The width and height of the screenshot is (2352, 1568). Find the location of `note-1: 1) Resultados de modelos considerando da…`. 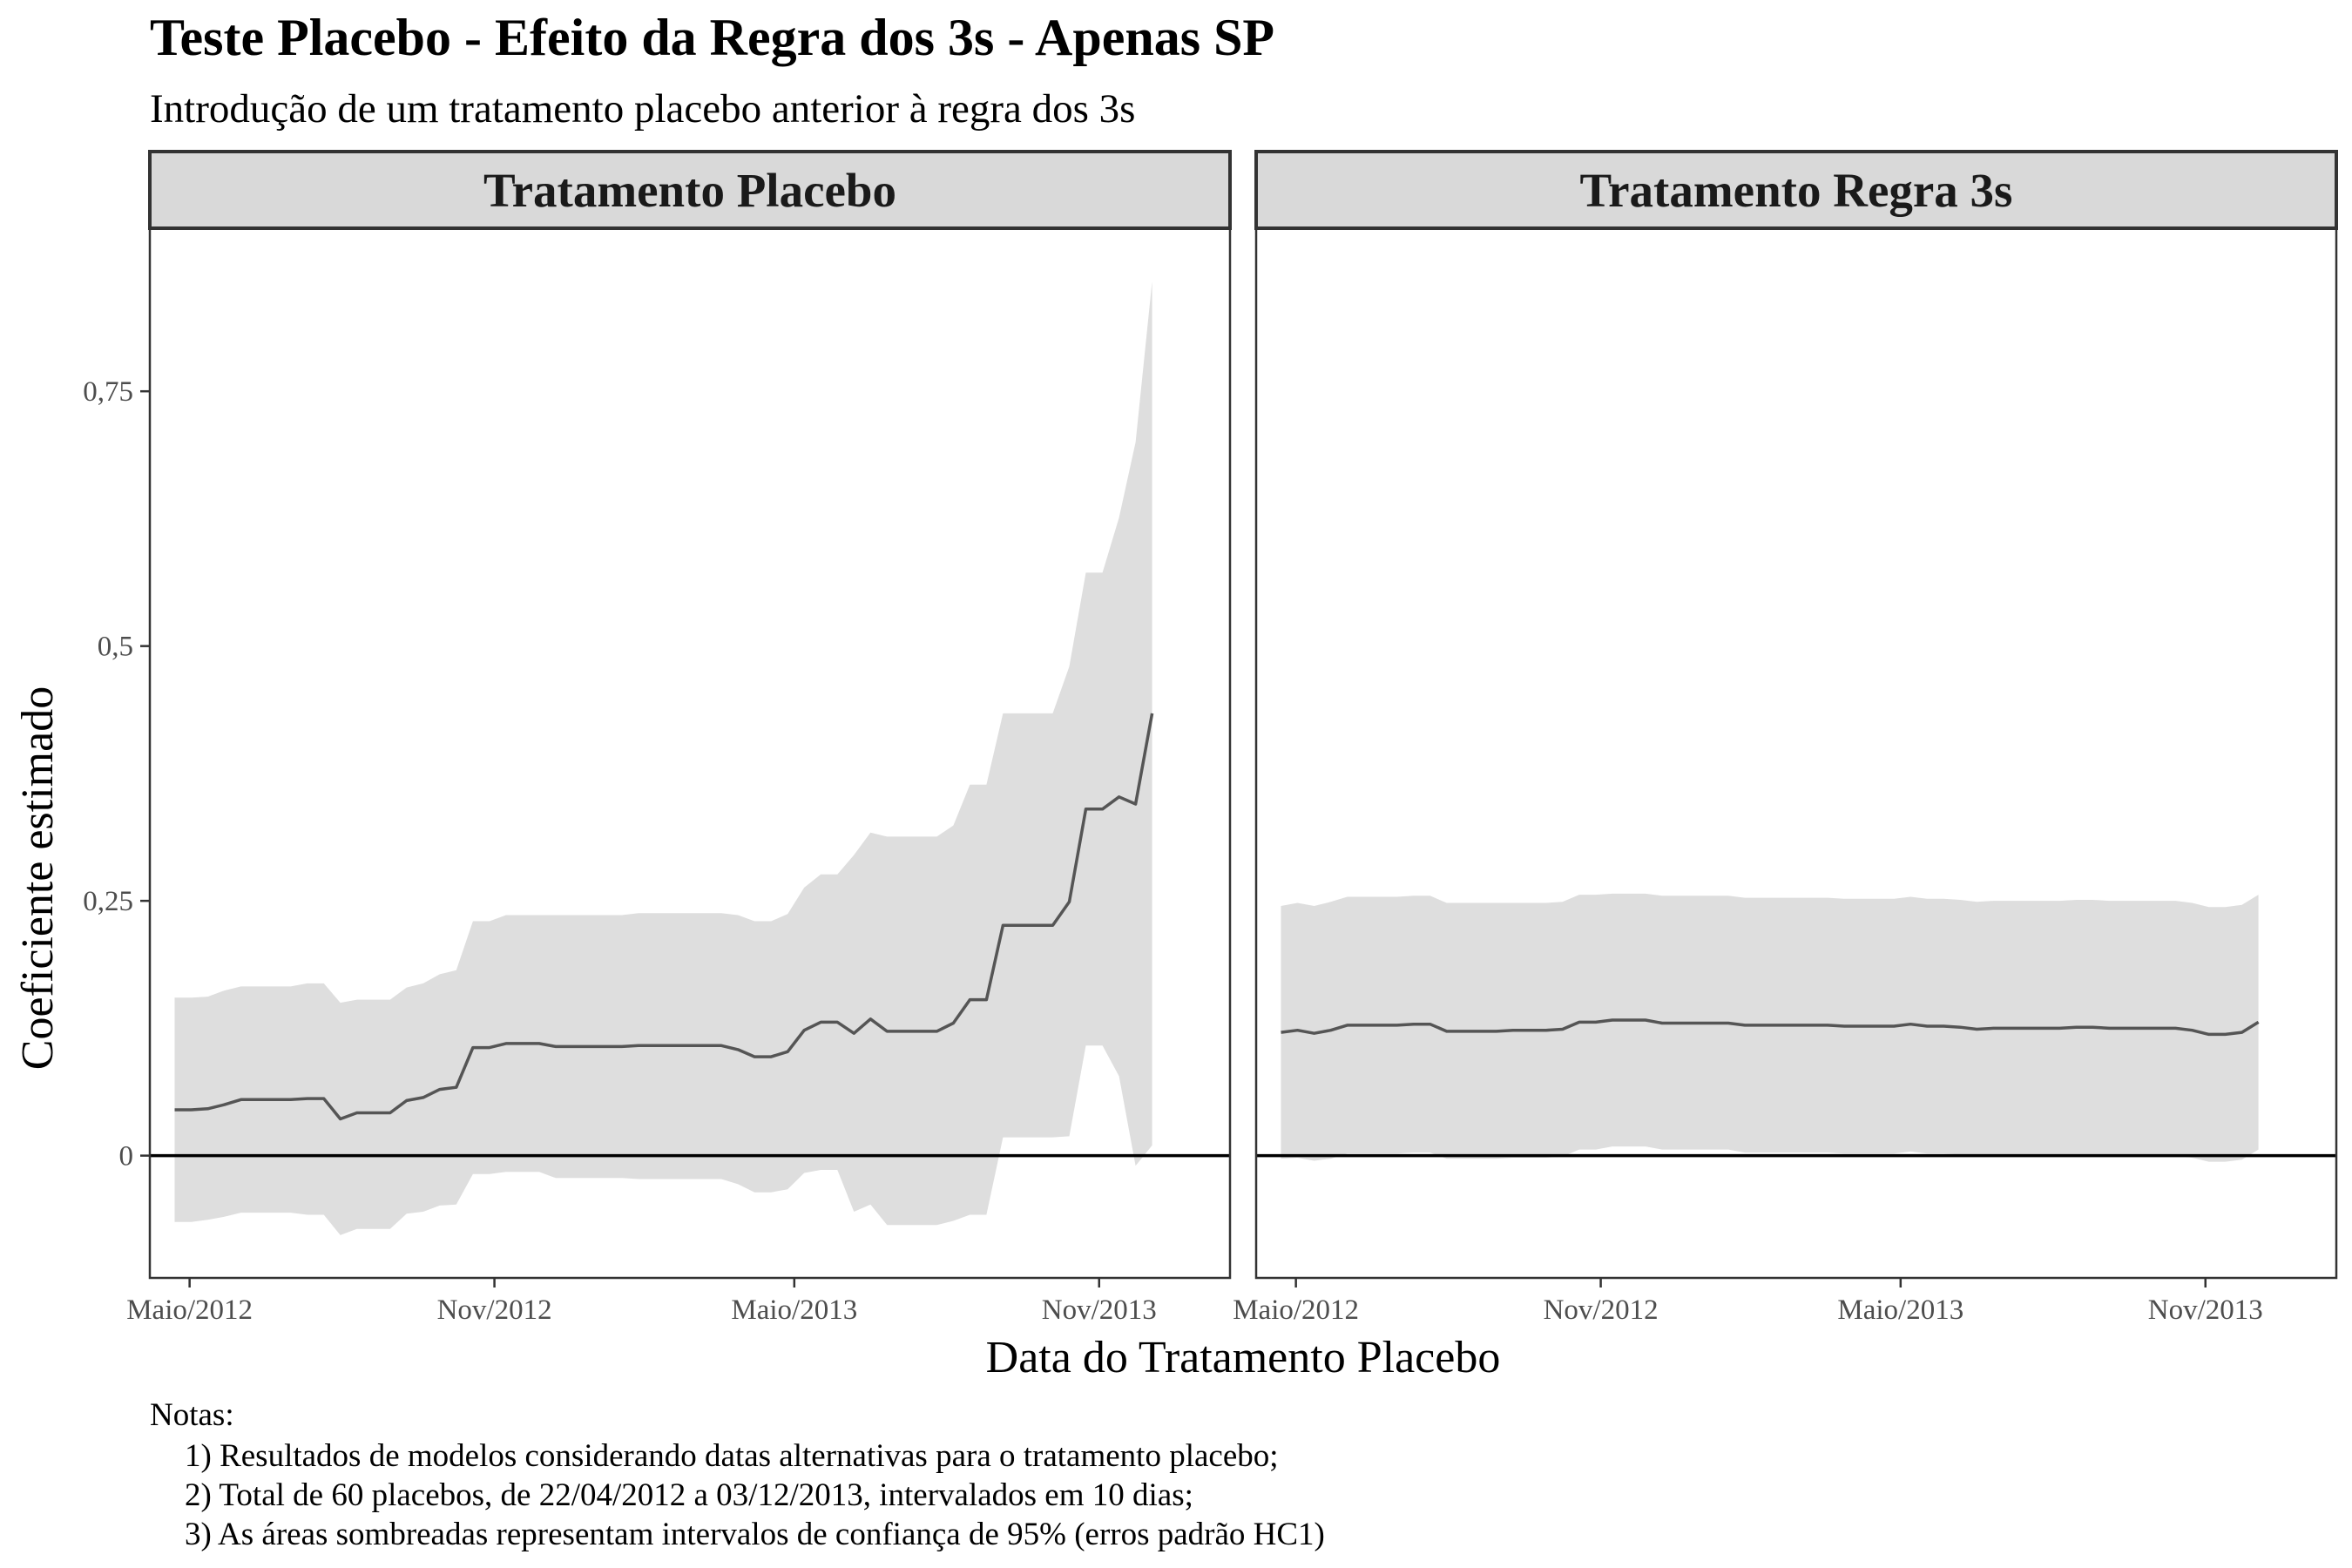

note-1: 1) Resultados de modelos considerando da… is located at coordinates (732, 1456).